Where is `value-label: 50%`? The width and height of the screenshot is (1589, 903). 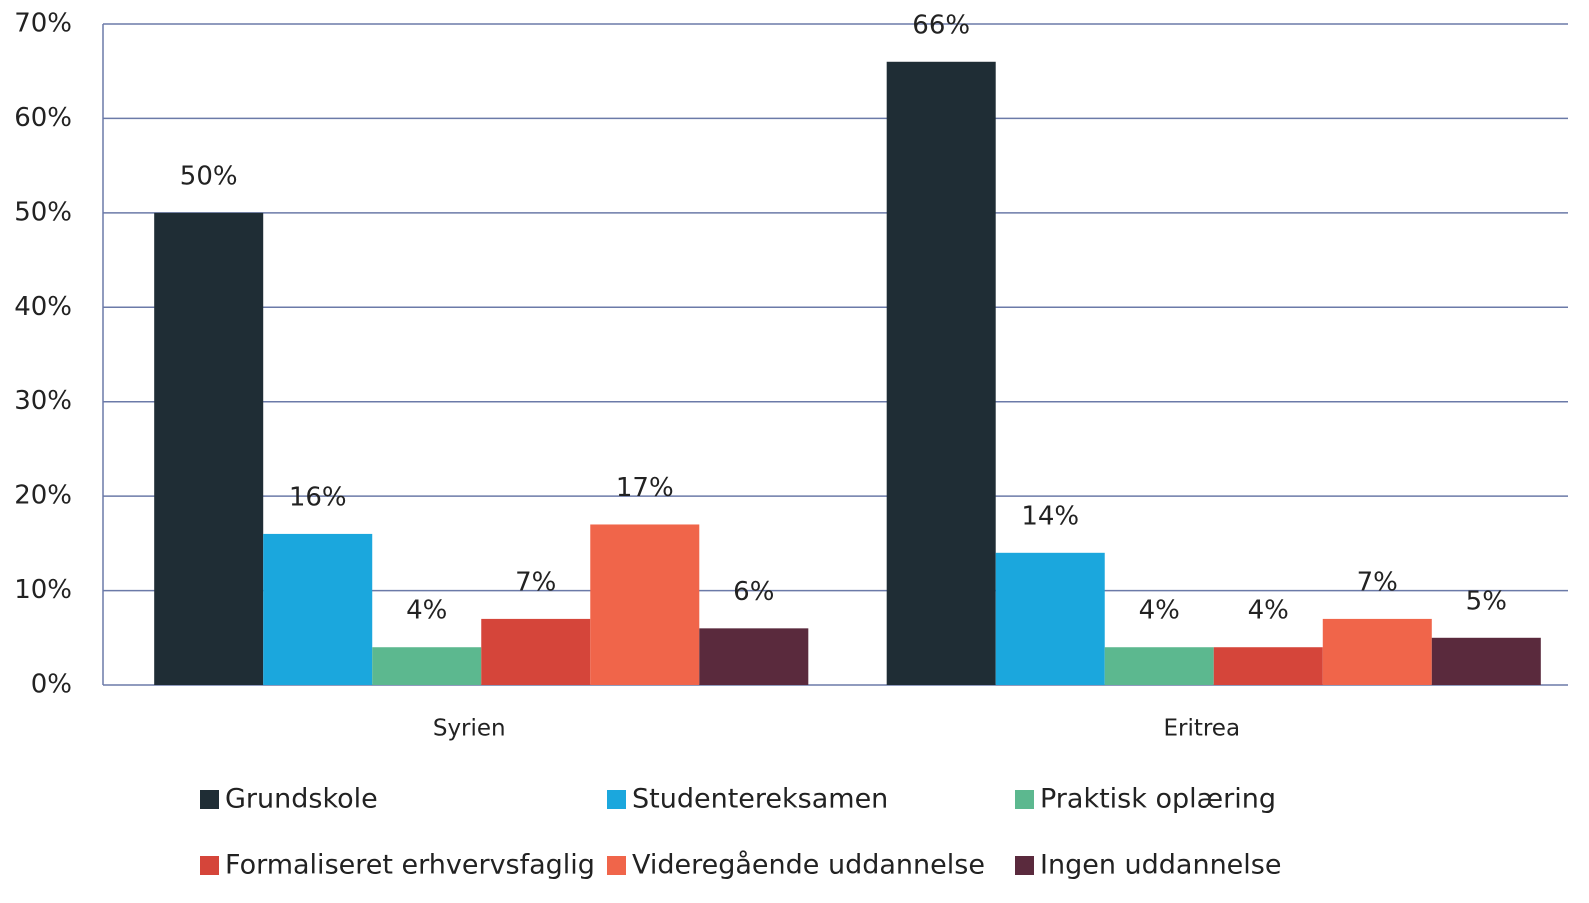 value-label: 50% is located at coordinates (209, 176).